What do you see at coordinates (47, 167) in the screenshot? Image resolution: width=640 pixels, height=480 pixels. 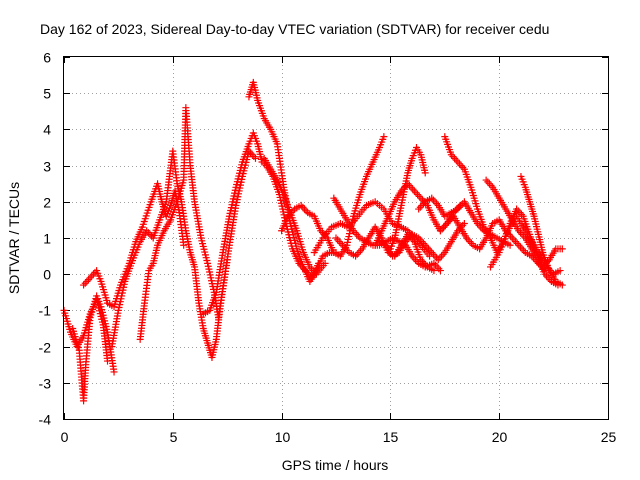 I see `y-tick-label: 3` at bounding box center [47, 167].